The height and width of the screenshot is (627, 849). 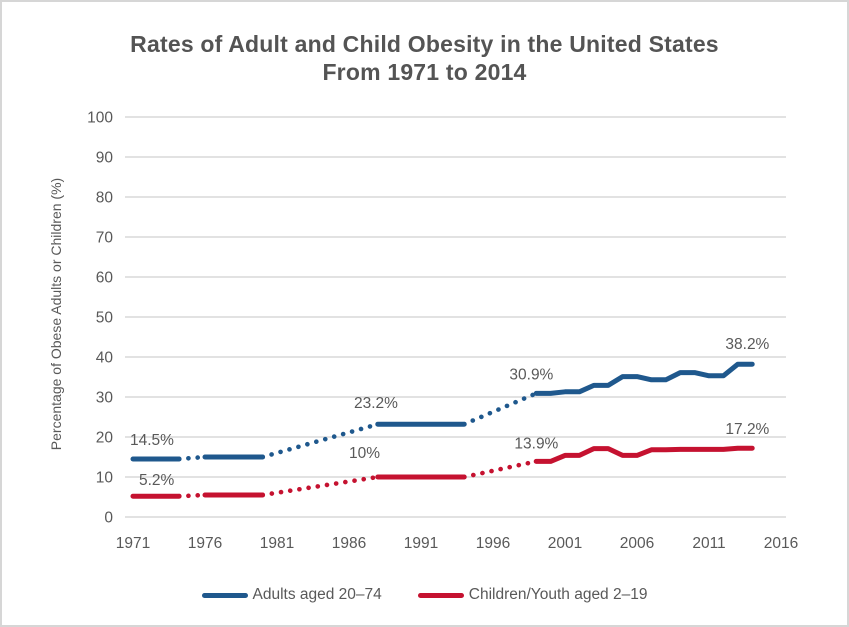 I want to click on y-tick-label-50: 50, so click(x=105, y=318).